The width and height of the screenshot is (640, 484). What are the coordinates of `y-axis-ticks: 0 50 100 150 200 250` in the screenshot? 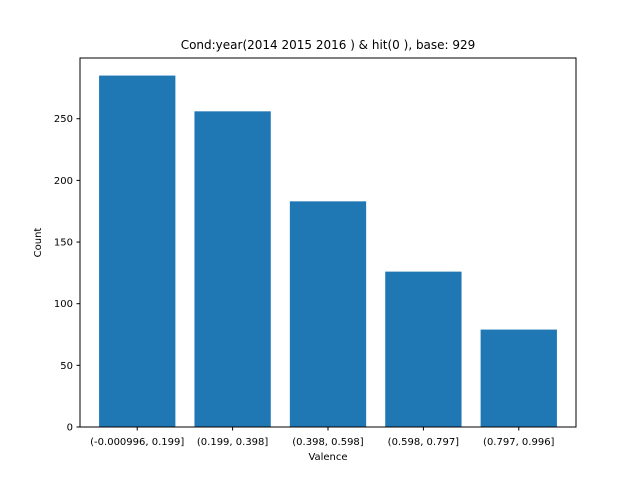 It's located at (67, 274).